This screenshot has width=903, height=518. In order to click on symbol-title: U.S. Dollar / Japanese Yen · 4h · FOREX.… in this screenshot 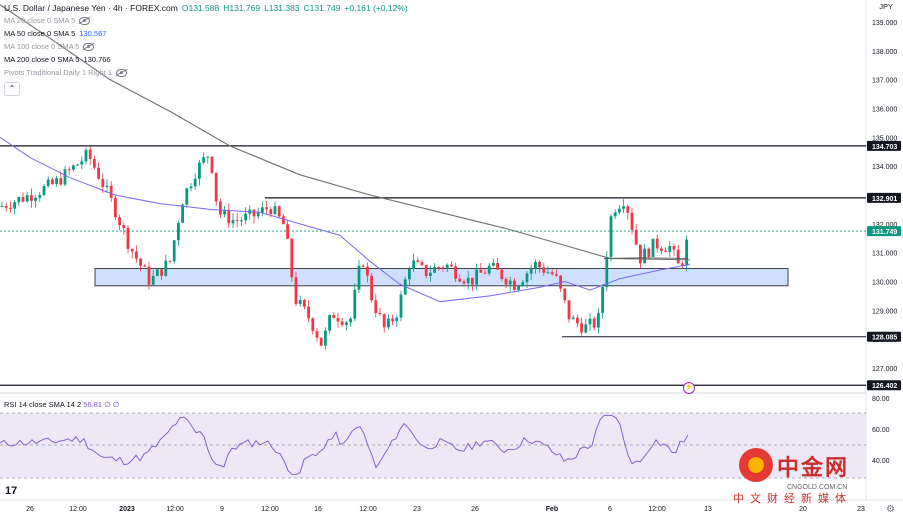, I will do `click(91, 8)`.